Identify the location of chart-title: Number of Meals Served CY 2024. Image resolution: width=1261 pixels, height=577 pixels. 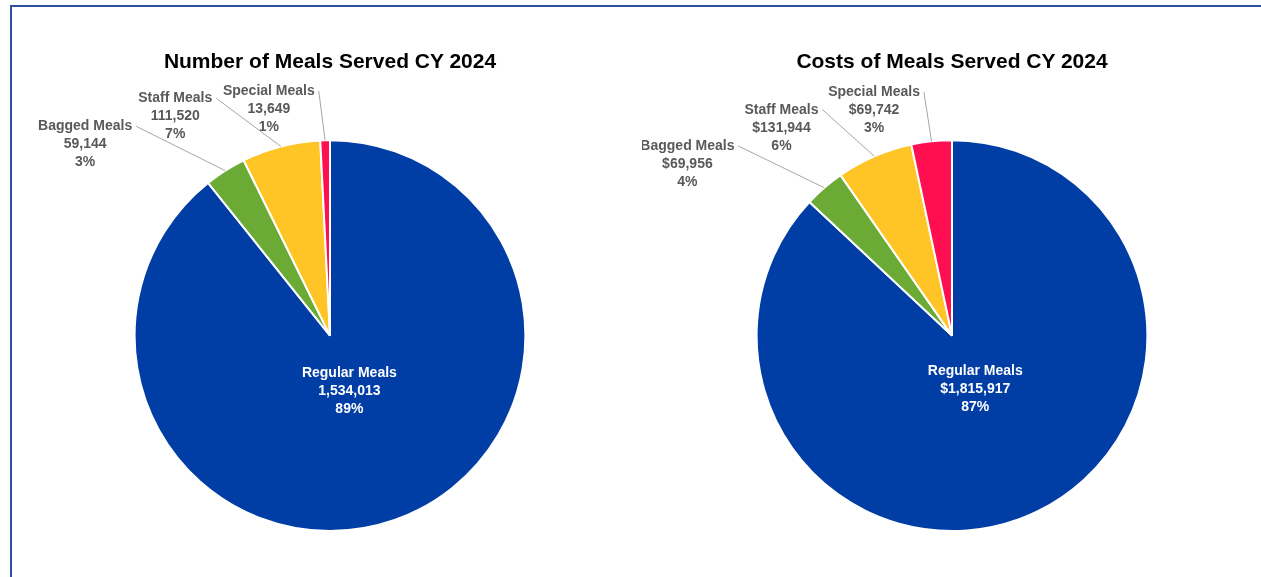
(330, 61).